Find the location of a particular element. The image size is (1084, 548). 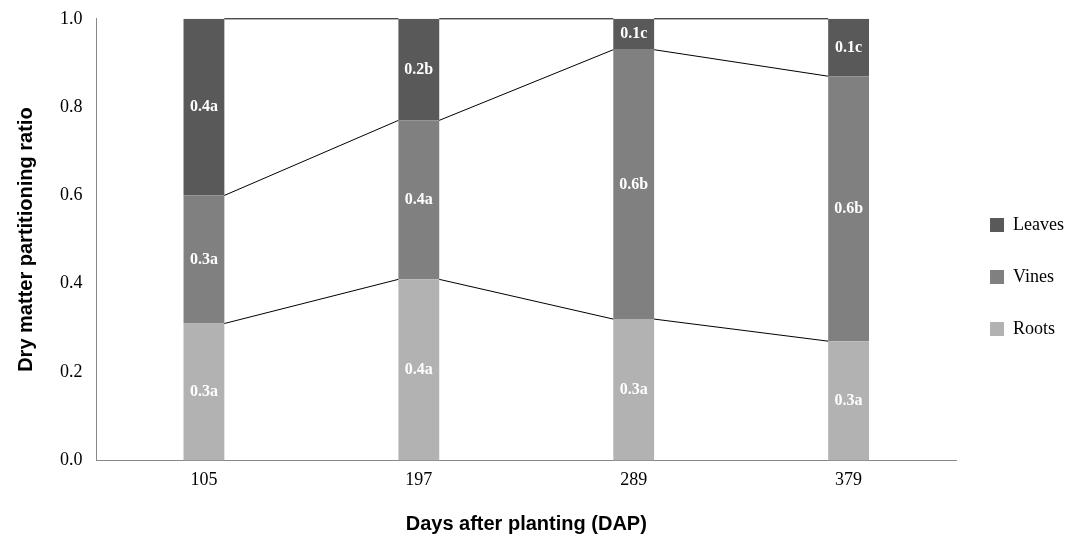

y-tick-label: 0.0 is located at coordinates (71, 459).